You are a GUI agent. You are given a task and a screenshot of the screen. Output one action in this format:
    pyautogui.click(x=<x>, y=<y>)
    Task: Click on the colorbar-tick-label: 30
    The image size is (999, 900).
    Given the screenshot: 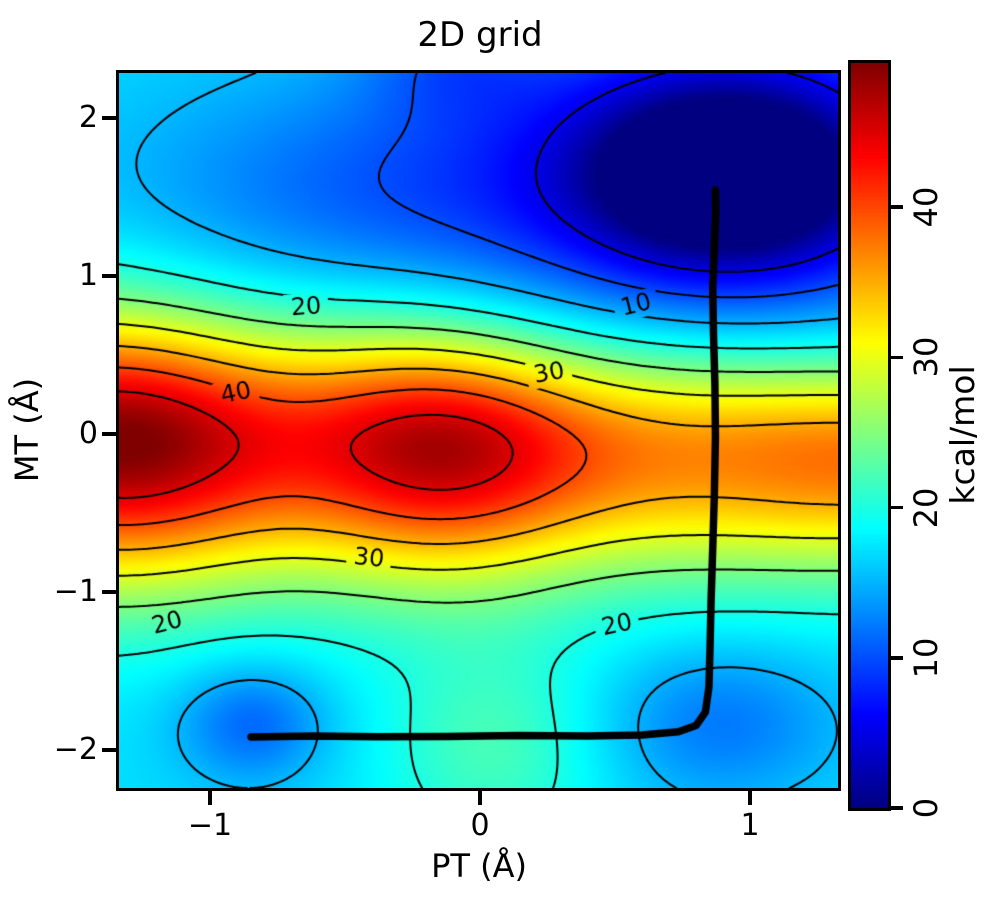 What is the action you would take?
    pyautogui.click(x=926, y=357)
    